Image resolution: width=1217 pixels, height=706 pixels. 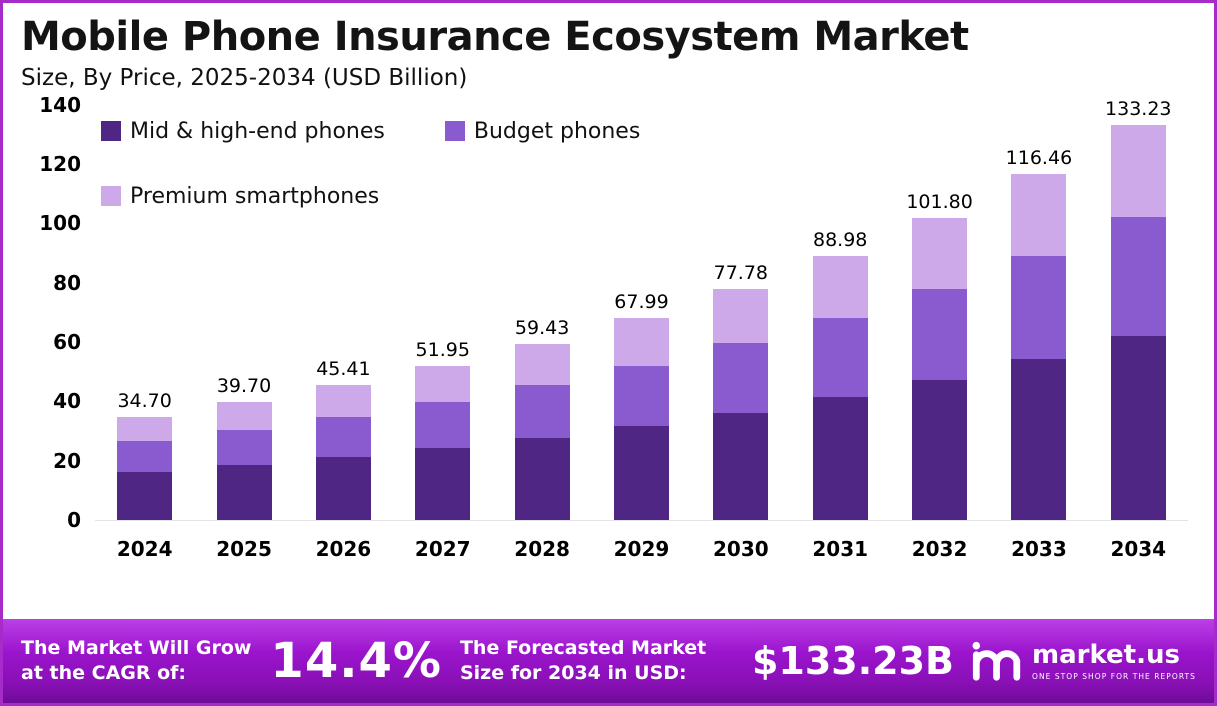 I want to click on bar-column-2028: 59.43, so click(x=541, y=312).